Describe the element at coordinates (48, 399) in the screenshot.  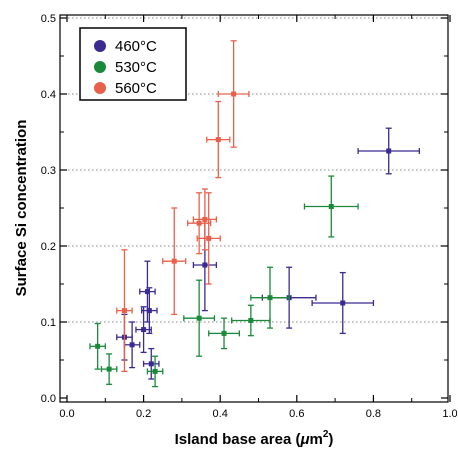
I see `y-tick-label: 0.0` at that location.